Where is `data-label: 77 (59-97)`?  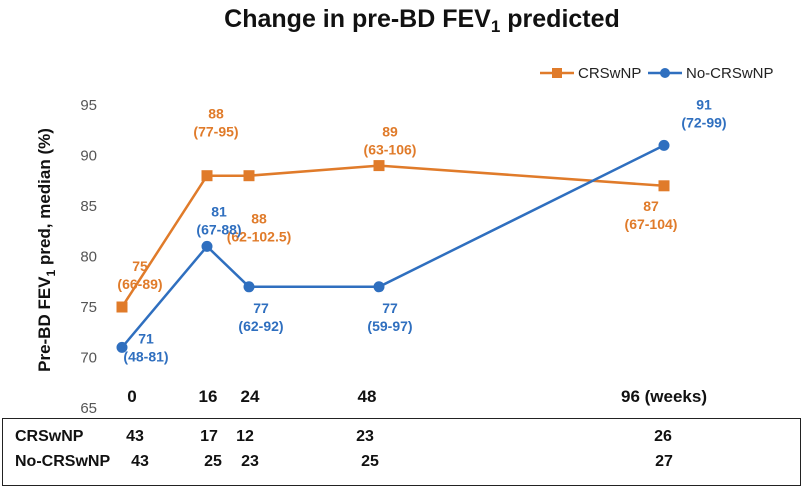 data-label: 77 (59-97) is located at coordinates (389, 317).